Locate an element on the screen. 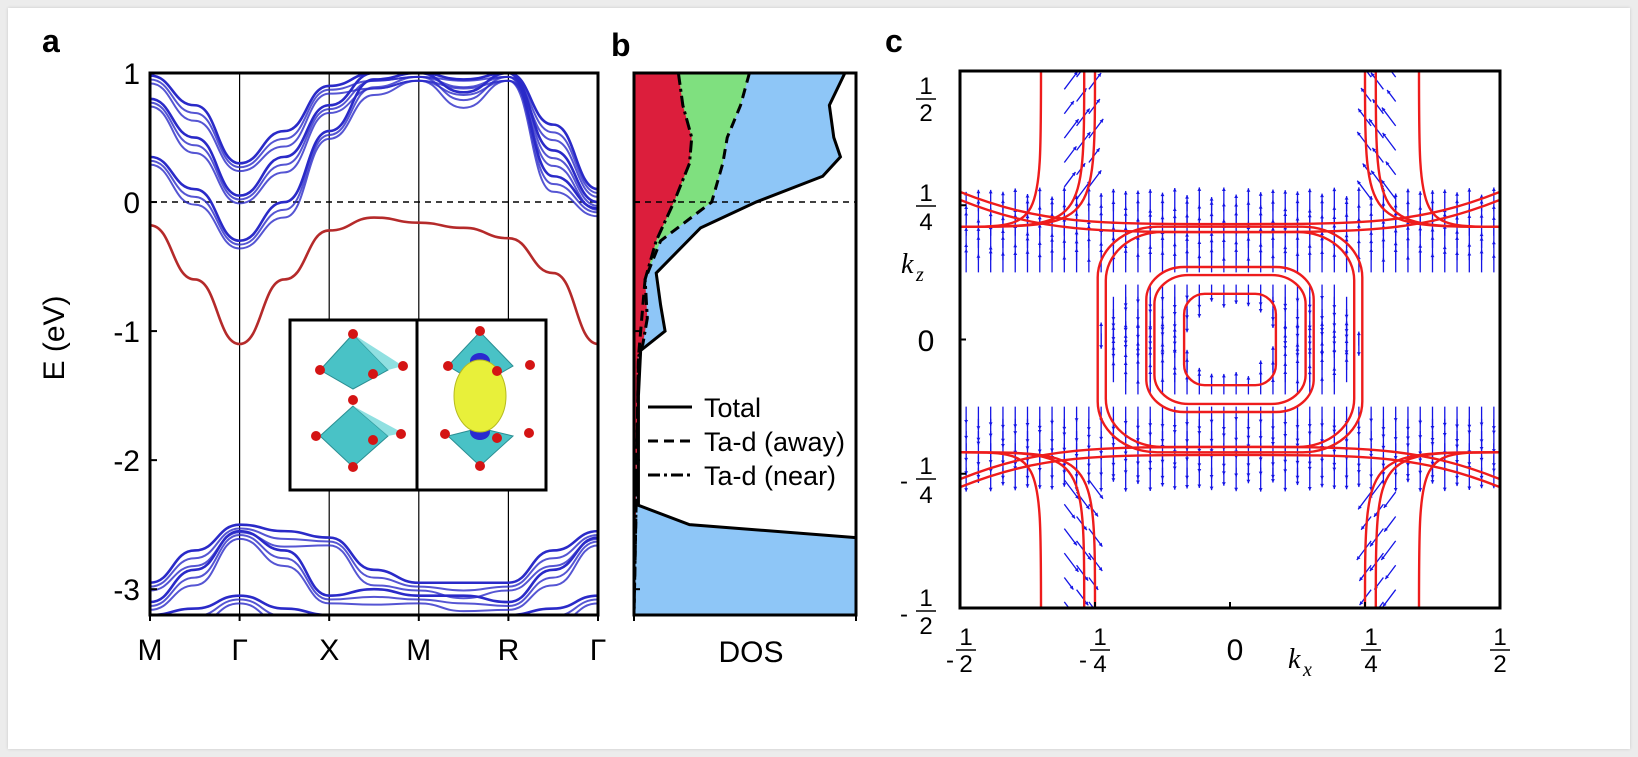 Image resolution: width=1638 pixels, height=757 pixels. panel-b-xlabel: DOS is located at coordinates (750, 652).